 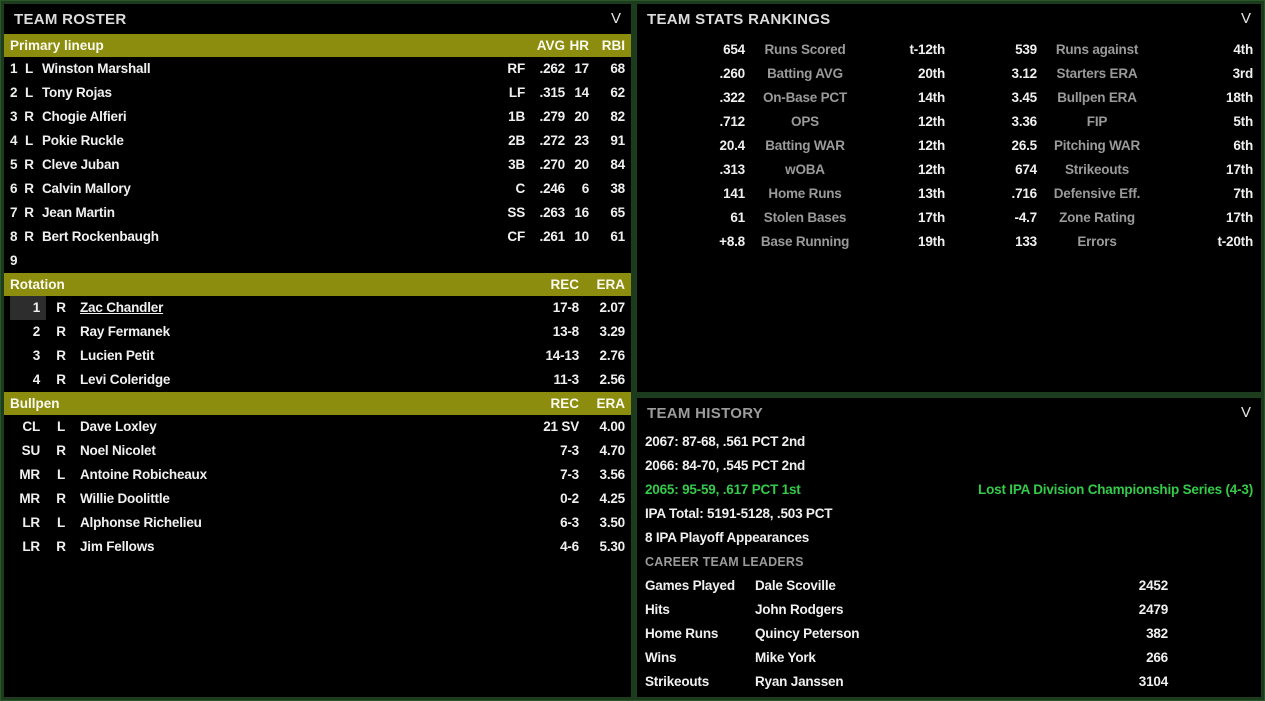 What do you see at coordinates (317, 403) in the screenshot?
I see `bullpen-section-bar: Bullpen REC ERA` at bounding box center [317, 403].